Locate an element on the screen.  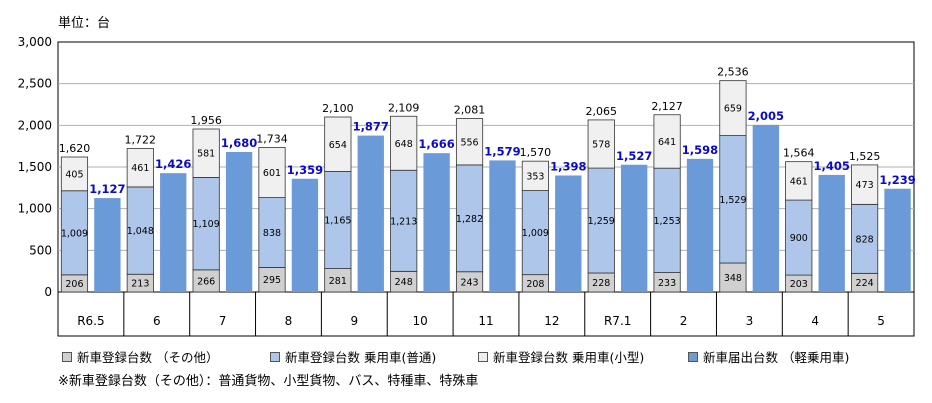
legend-swatch-other is located at coordinates (67, 356).